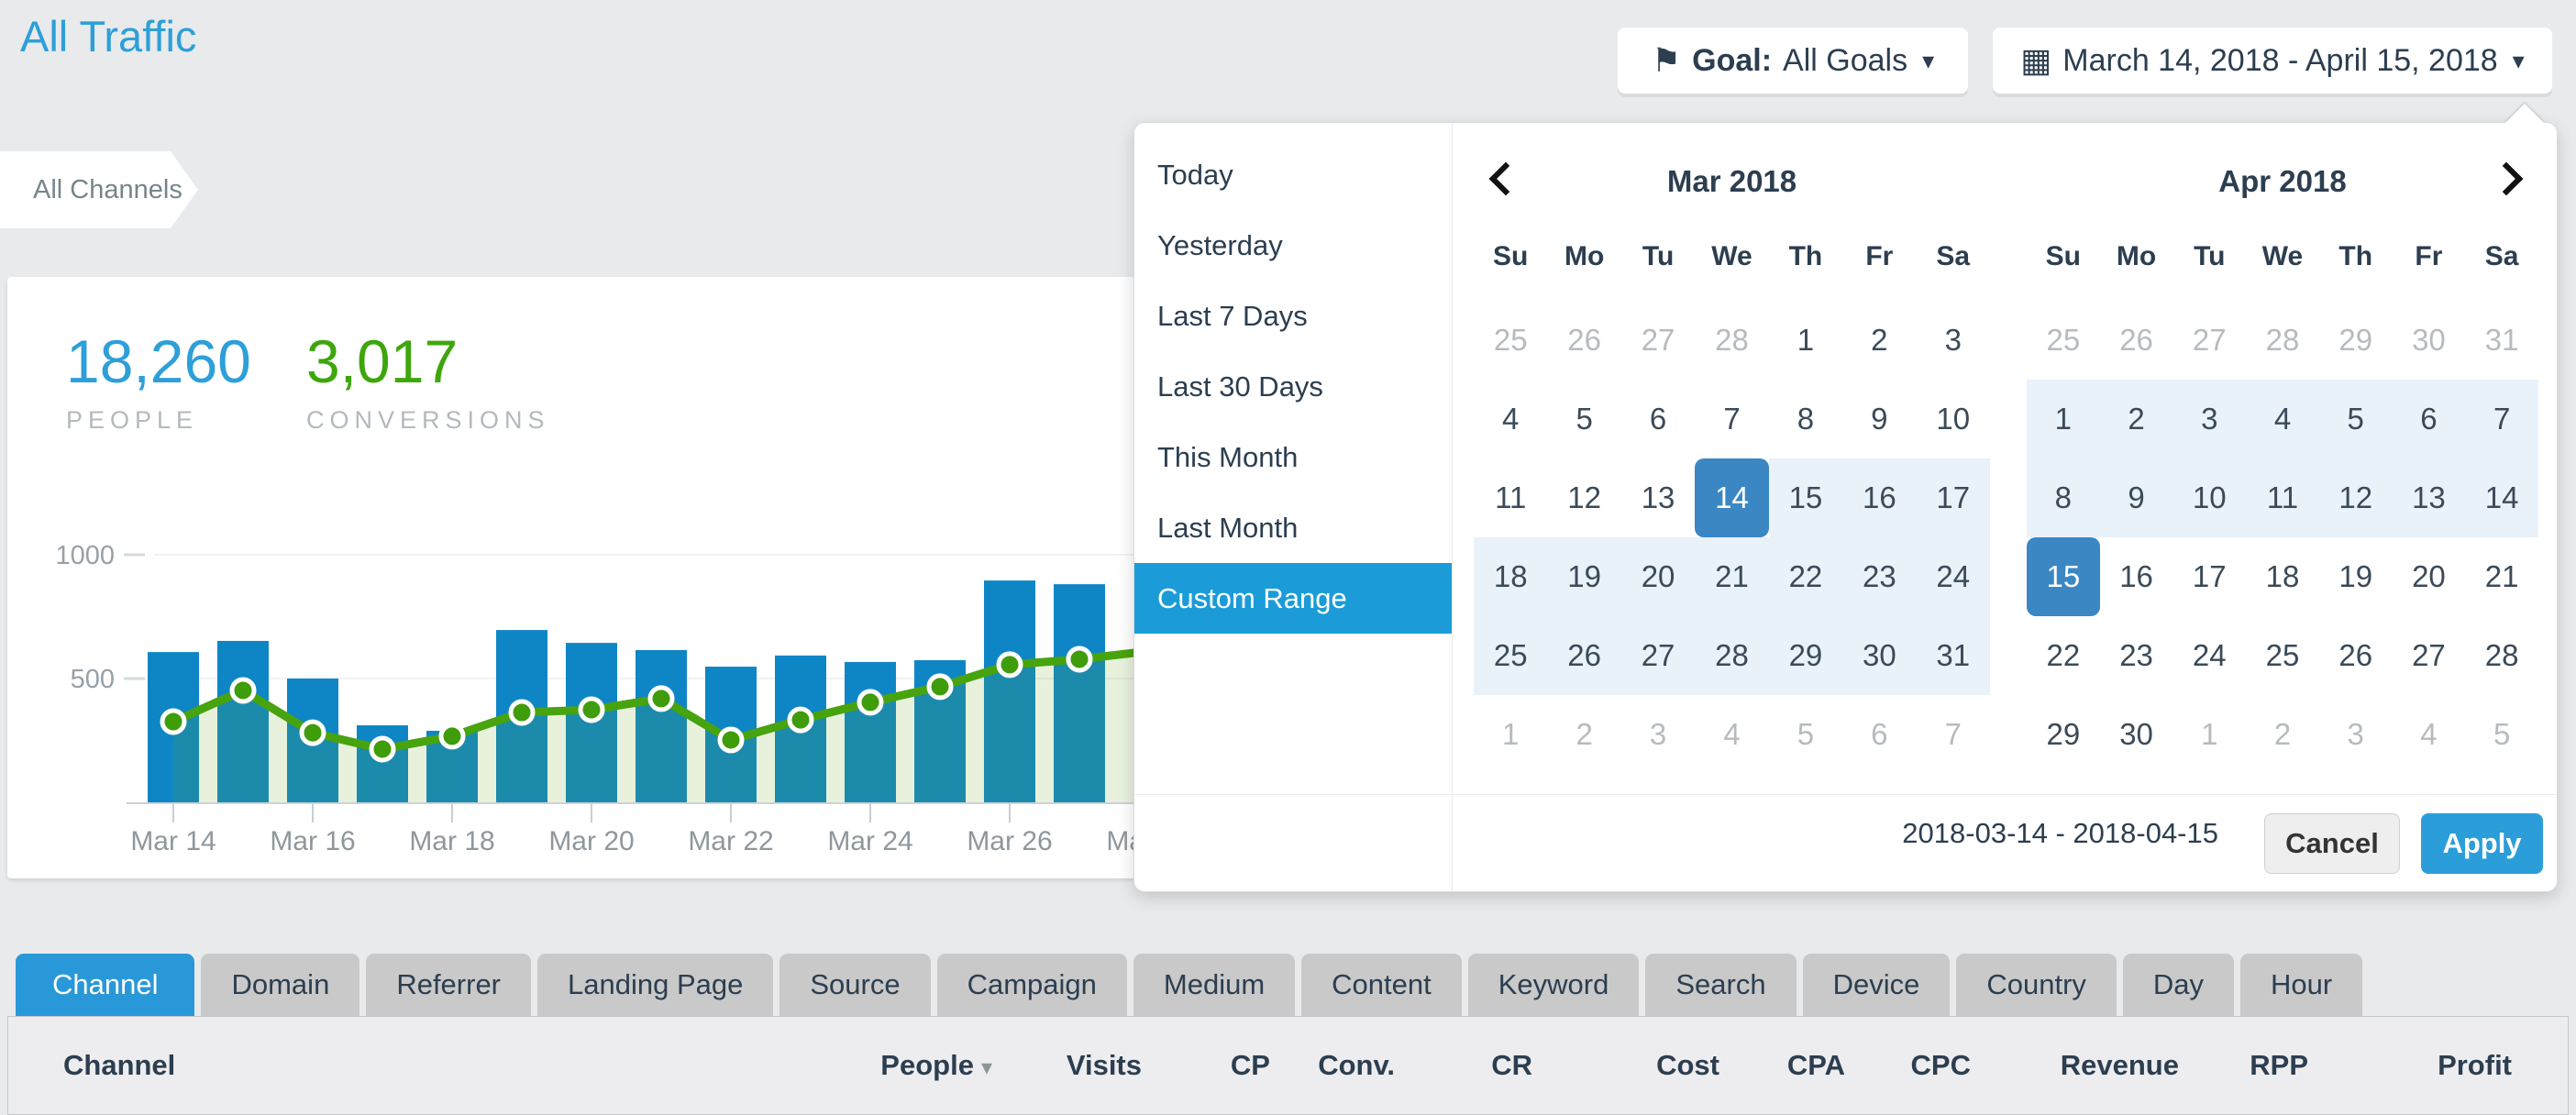 The width and height of the screenshot is (2576, 1115). What do you see at coordinates (449, 985) in the screenshot?
I see `tab-referrer: Referrer` at bounding box center [449, 985].